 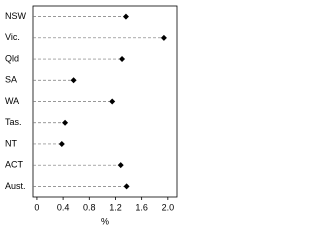 What do you see at coordinates (12, 101) in the screenshot?
I see `y-tick-label: WA` at bounding box center [12, 101].